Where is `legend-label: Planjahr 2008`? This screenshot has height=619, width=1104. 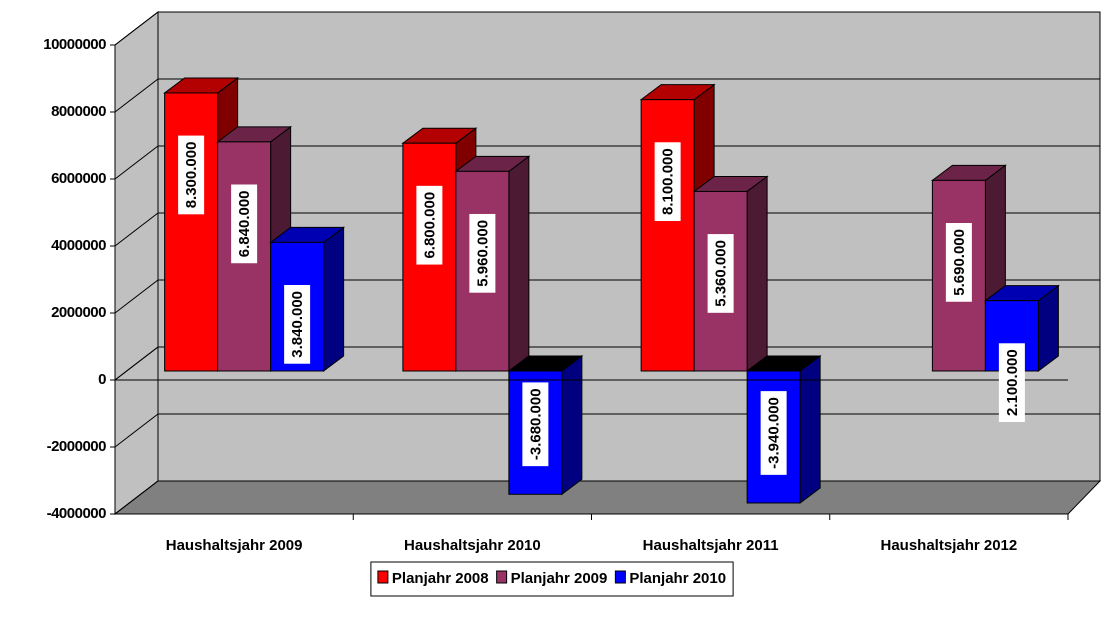
legend-label: Planjahr 2008 is located at coordinates (440, 578).